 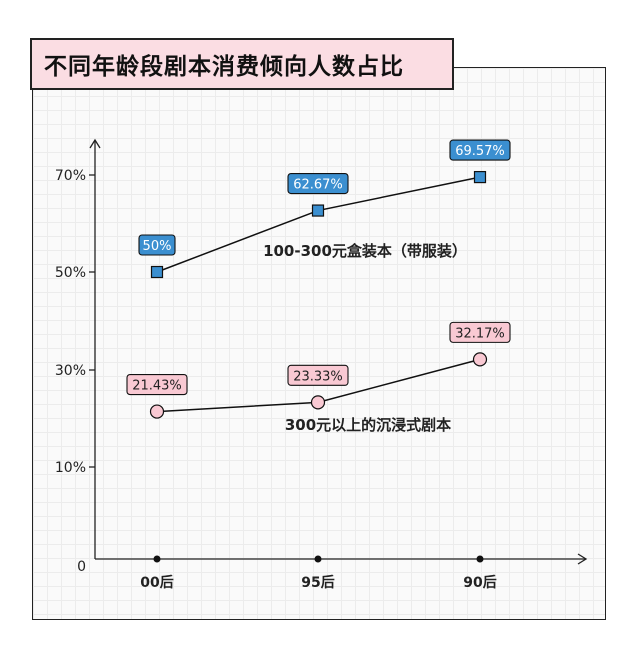 I want to click on data-label: 69.57%, so click(x=480, y=151).